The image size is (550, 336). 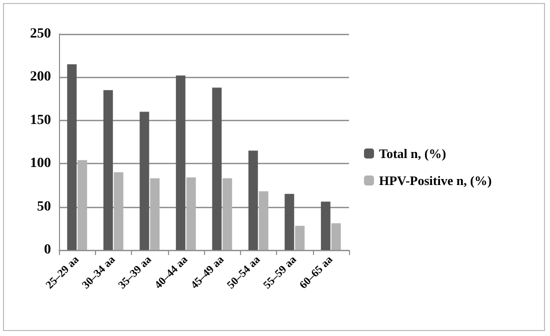 What do you see at coordinates (412, 153) in the screenshot?
I see `legend-label: Total n, (%)` at bounding box center [412, 153].